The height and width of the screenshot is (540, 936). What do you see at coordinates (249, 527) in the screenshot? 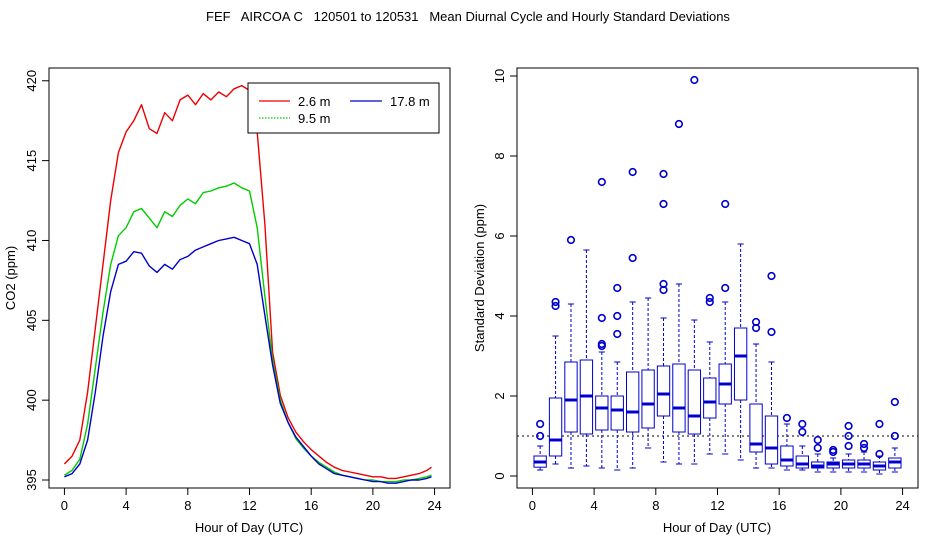
I see `left-x-axis-label: Hour of Day (UTC)` at bounding box center [249, 527].